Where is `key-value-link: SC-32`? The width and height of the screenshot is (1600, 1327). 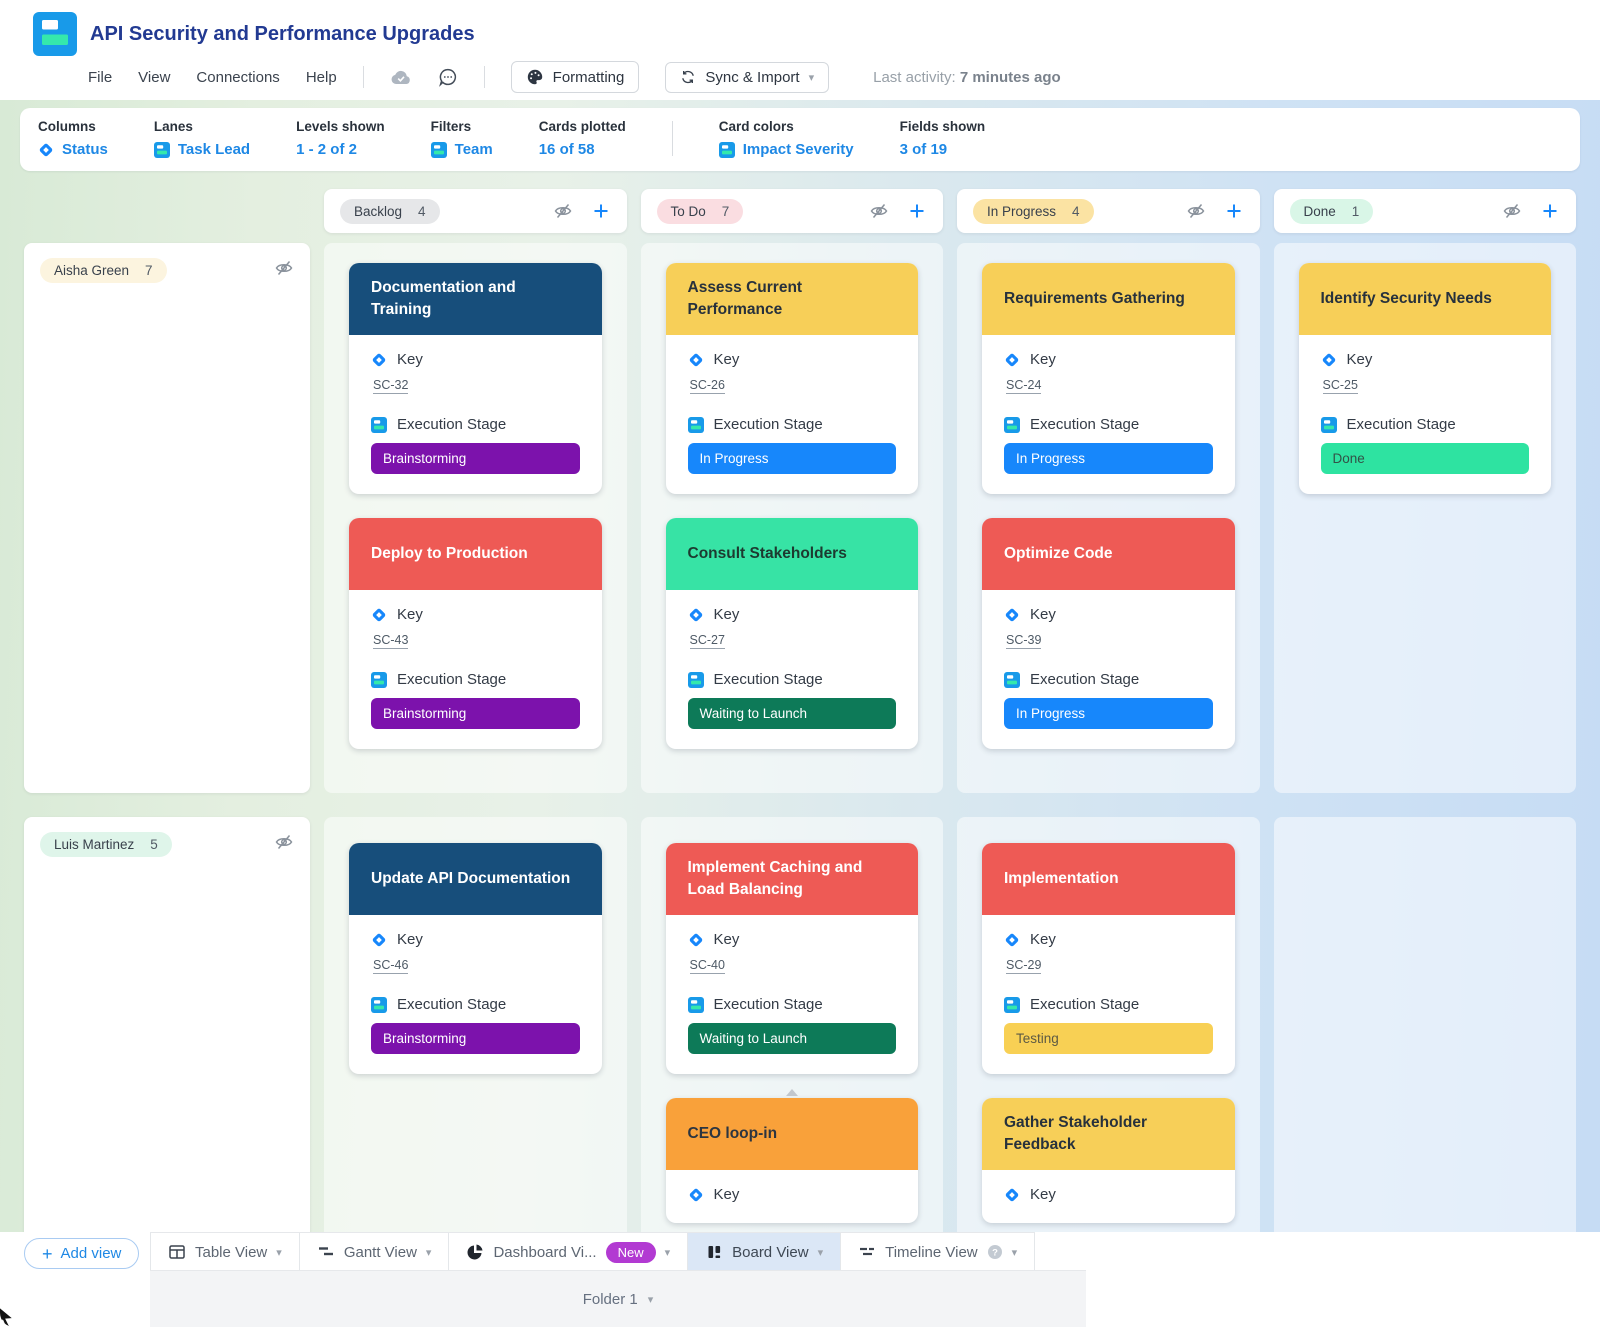 key-value-link: SC-32 is located at coordinates (391, 386).